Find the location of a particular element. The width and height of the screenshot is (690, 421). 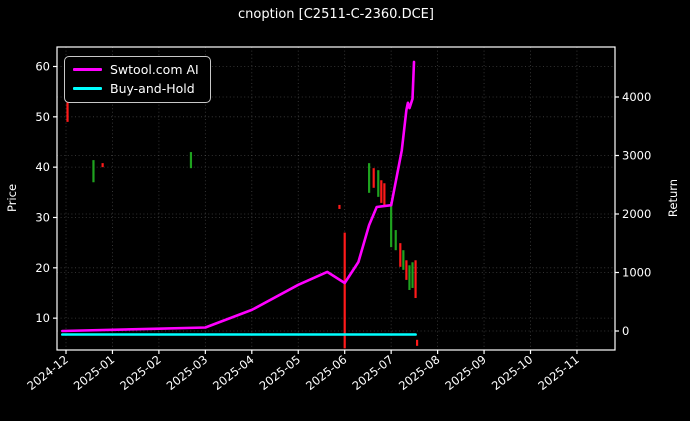

ai-line-swatch is located at coordinates (87, 69).